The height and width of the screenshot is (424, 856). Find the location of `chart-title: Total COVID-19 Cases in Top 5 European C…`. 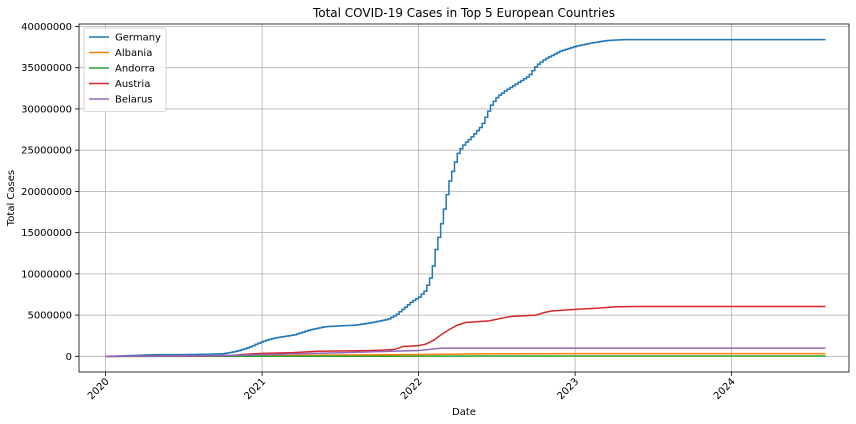

chart-title: Total COVID-19 Cases in Top 5 European C… is located at coordinates (463, 13).